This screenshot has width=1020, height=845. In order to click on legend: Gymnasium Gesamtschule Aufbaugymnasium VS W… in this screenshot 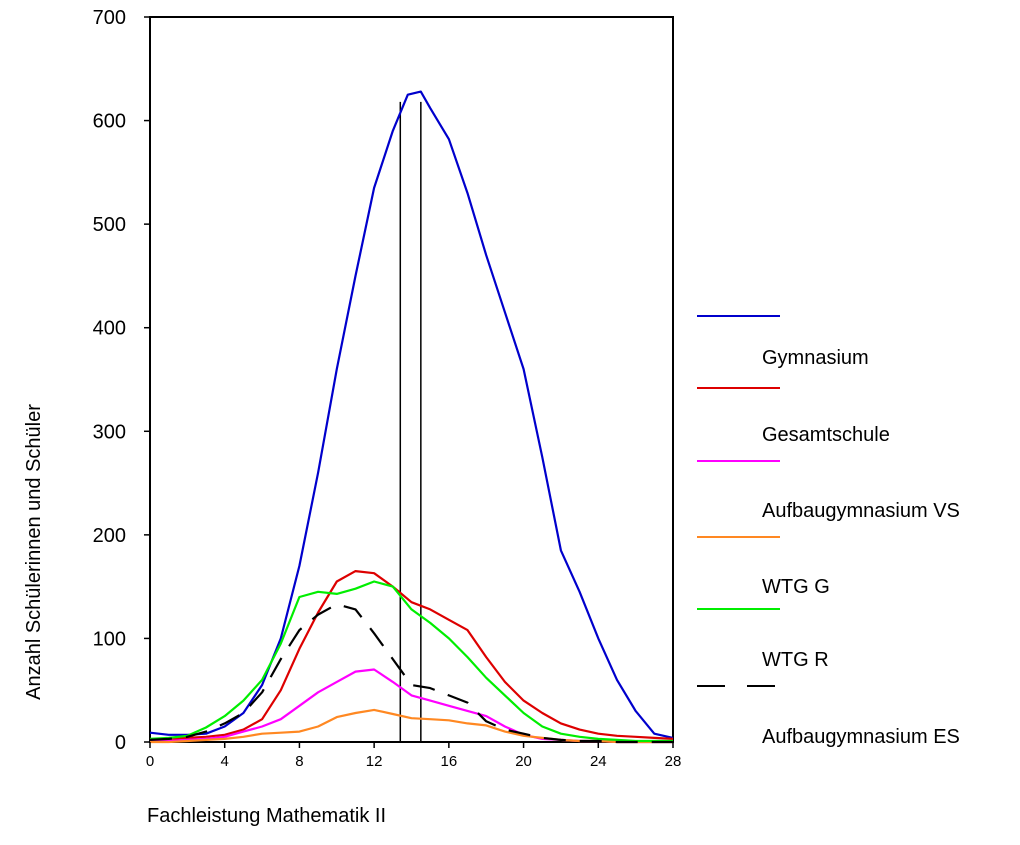, I will do `click(828, 531)`.